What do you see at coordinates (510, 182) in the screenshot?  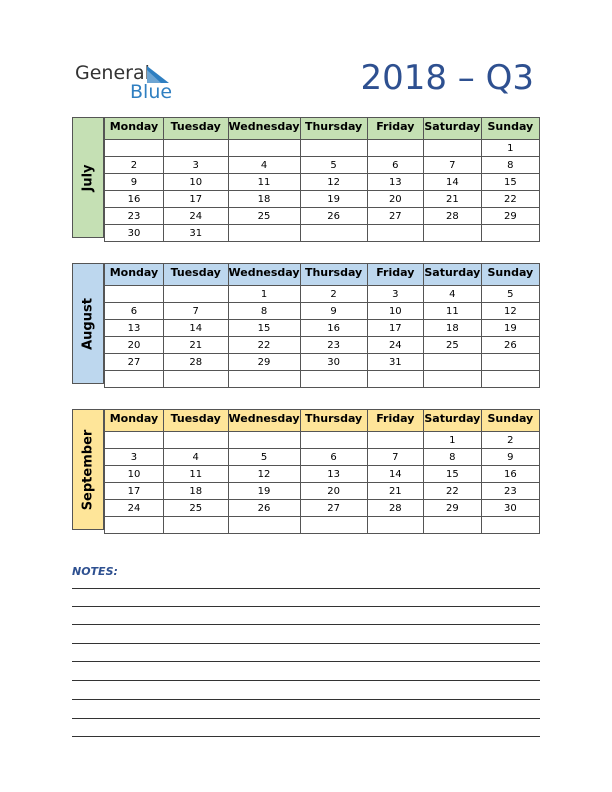 I see `day-cell: 15` at bounding box center [510, 182].